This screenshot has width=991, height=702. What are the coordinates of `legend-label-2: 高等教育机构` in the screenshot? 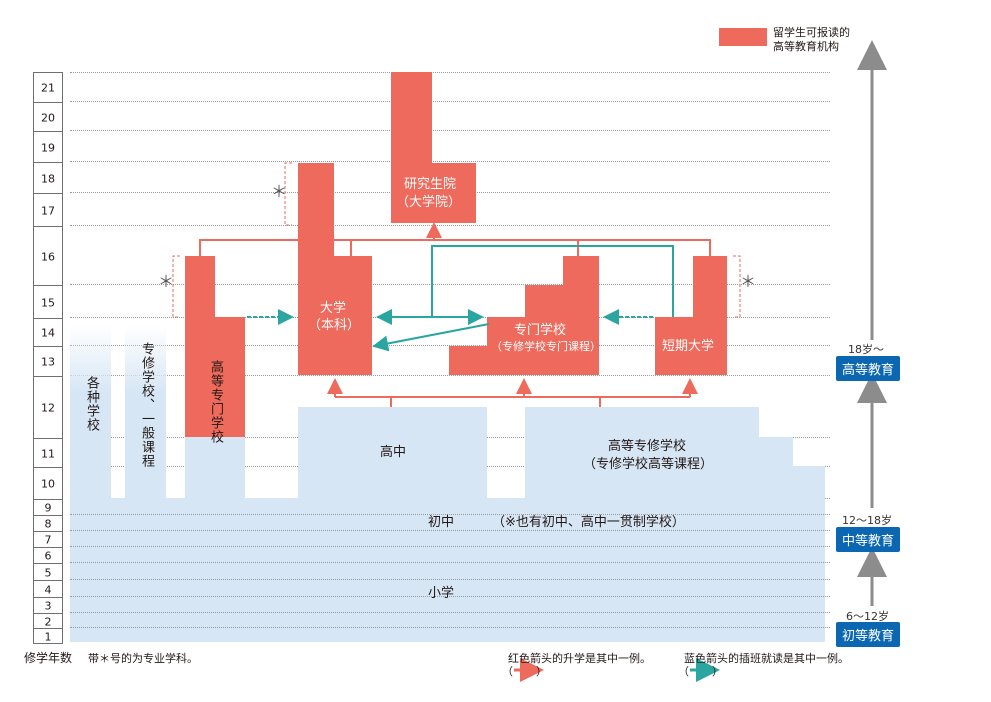 It's located at (806, 46).